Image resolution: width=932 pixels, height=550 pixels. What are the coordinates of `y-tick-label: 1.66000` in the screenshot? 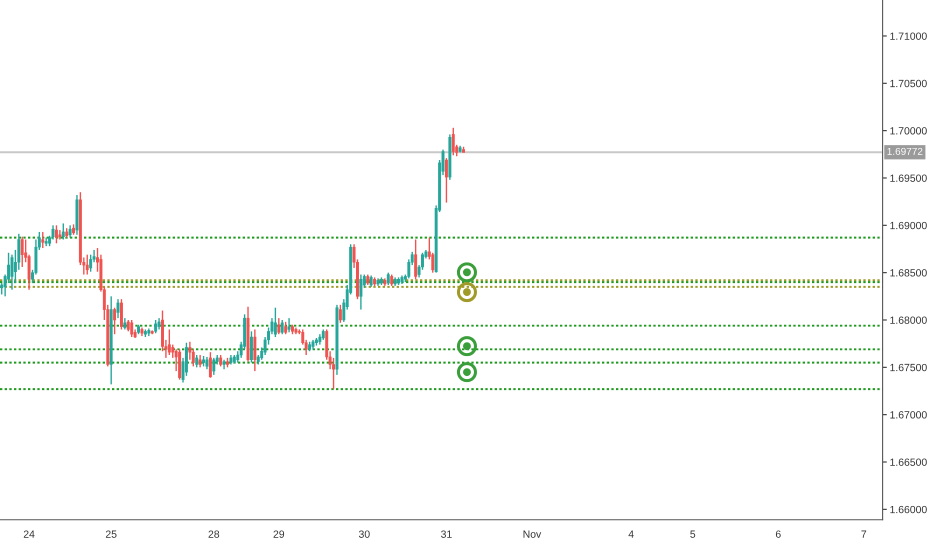 It's located at (908, 510).